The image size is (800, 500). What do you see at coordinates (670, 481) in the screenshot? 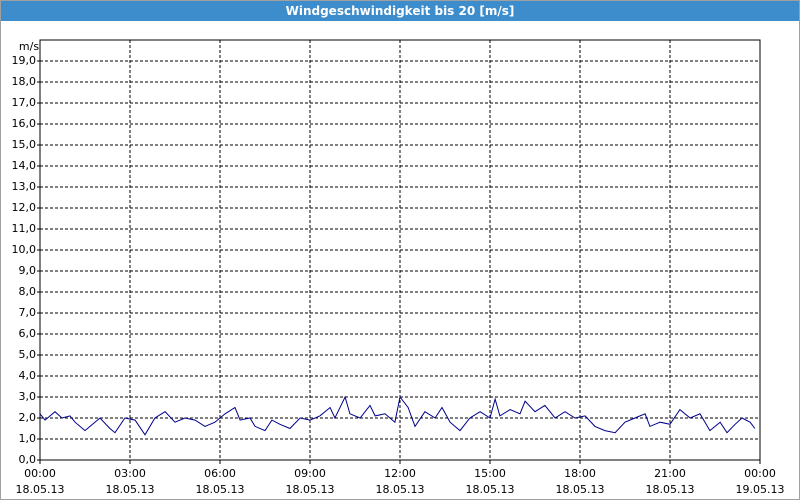
I see `x-tick-label: 21:00 18.05.13` at bounding box center [670, 481].